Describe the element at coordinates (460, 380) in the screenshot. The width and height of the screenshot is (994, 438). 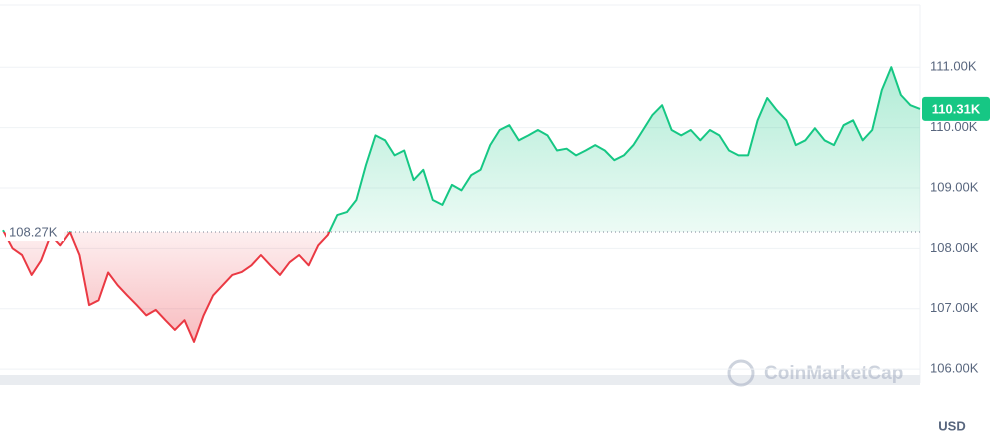
I see `volume-strip` at that location.